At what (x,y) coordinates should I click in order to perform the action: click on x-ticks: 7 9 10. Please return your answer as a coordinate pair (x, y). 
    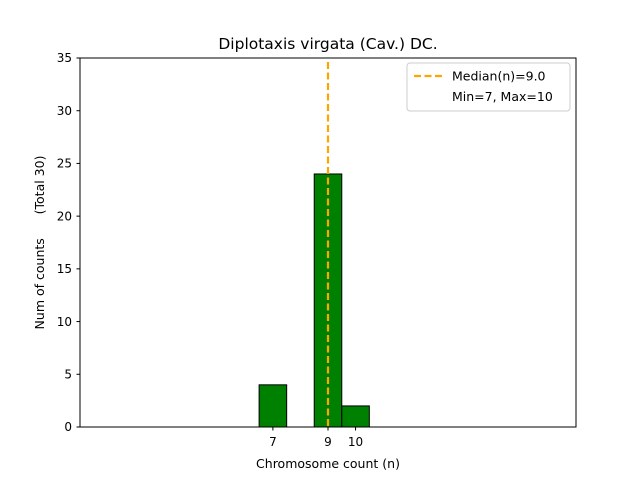
    Looking at the image, I should click on (316, 438).